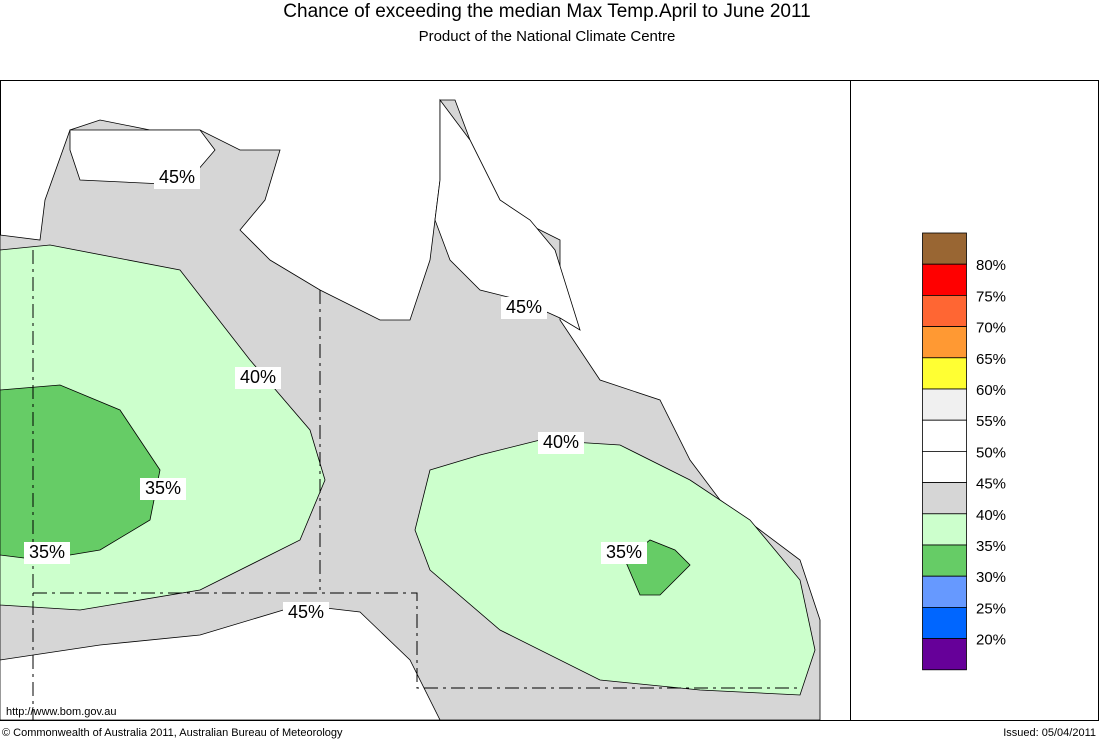 This screenshot has height=740, width=1099. Describe the element at coordinates (991, 452) in the screenshot. I see `legend-label: 50%` at that location.